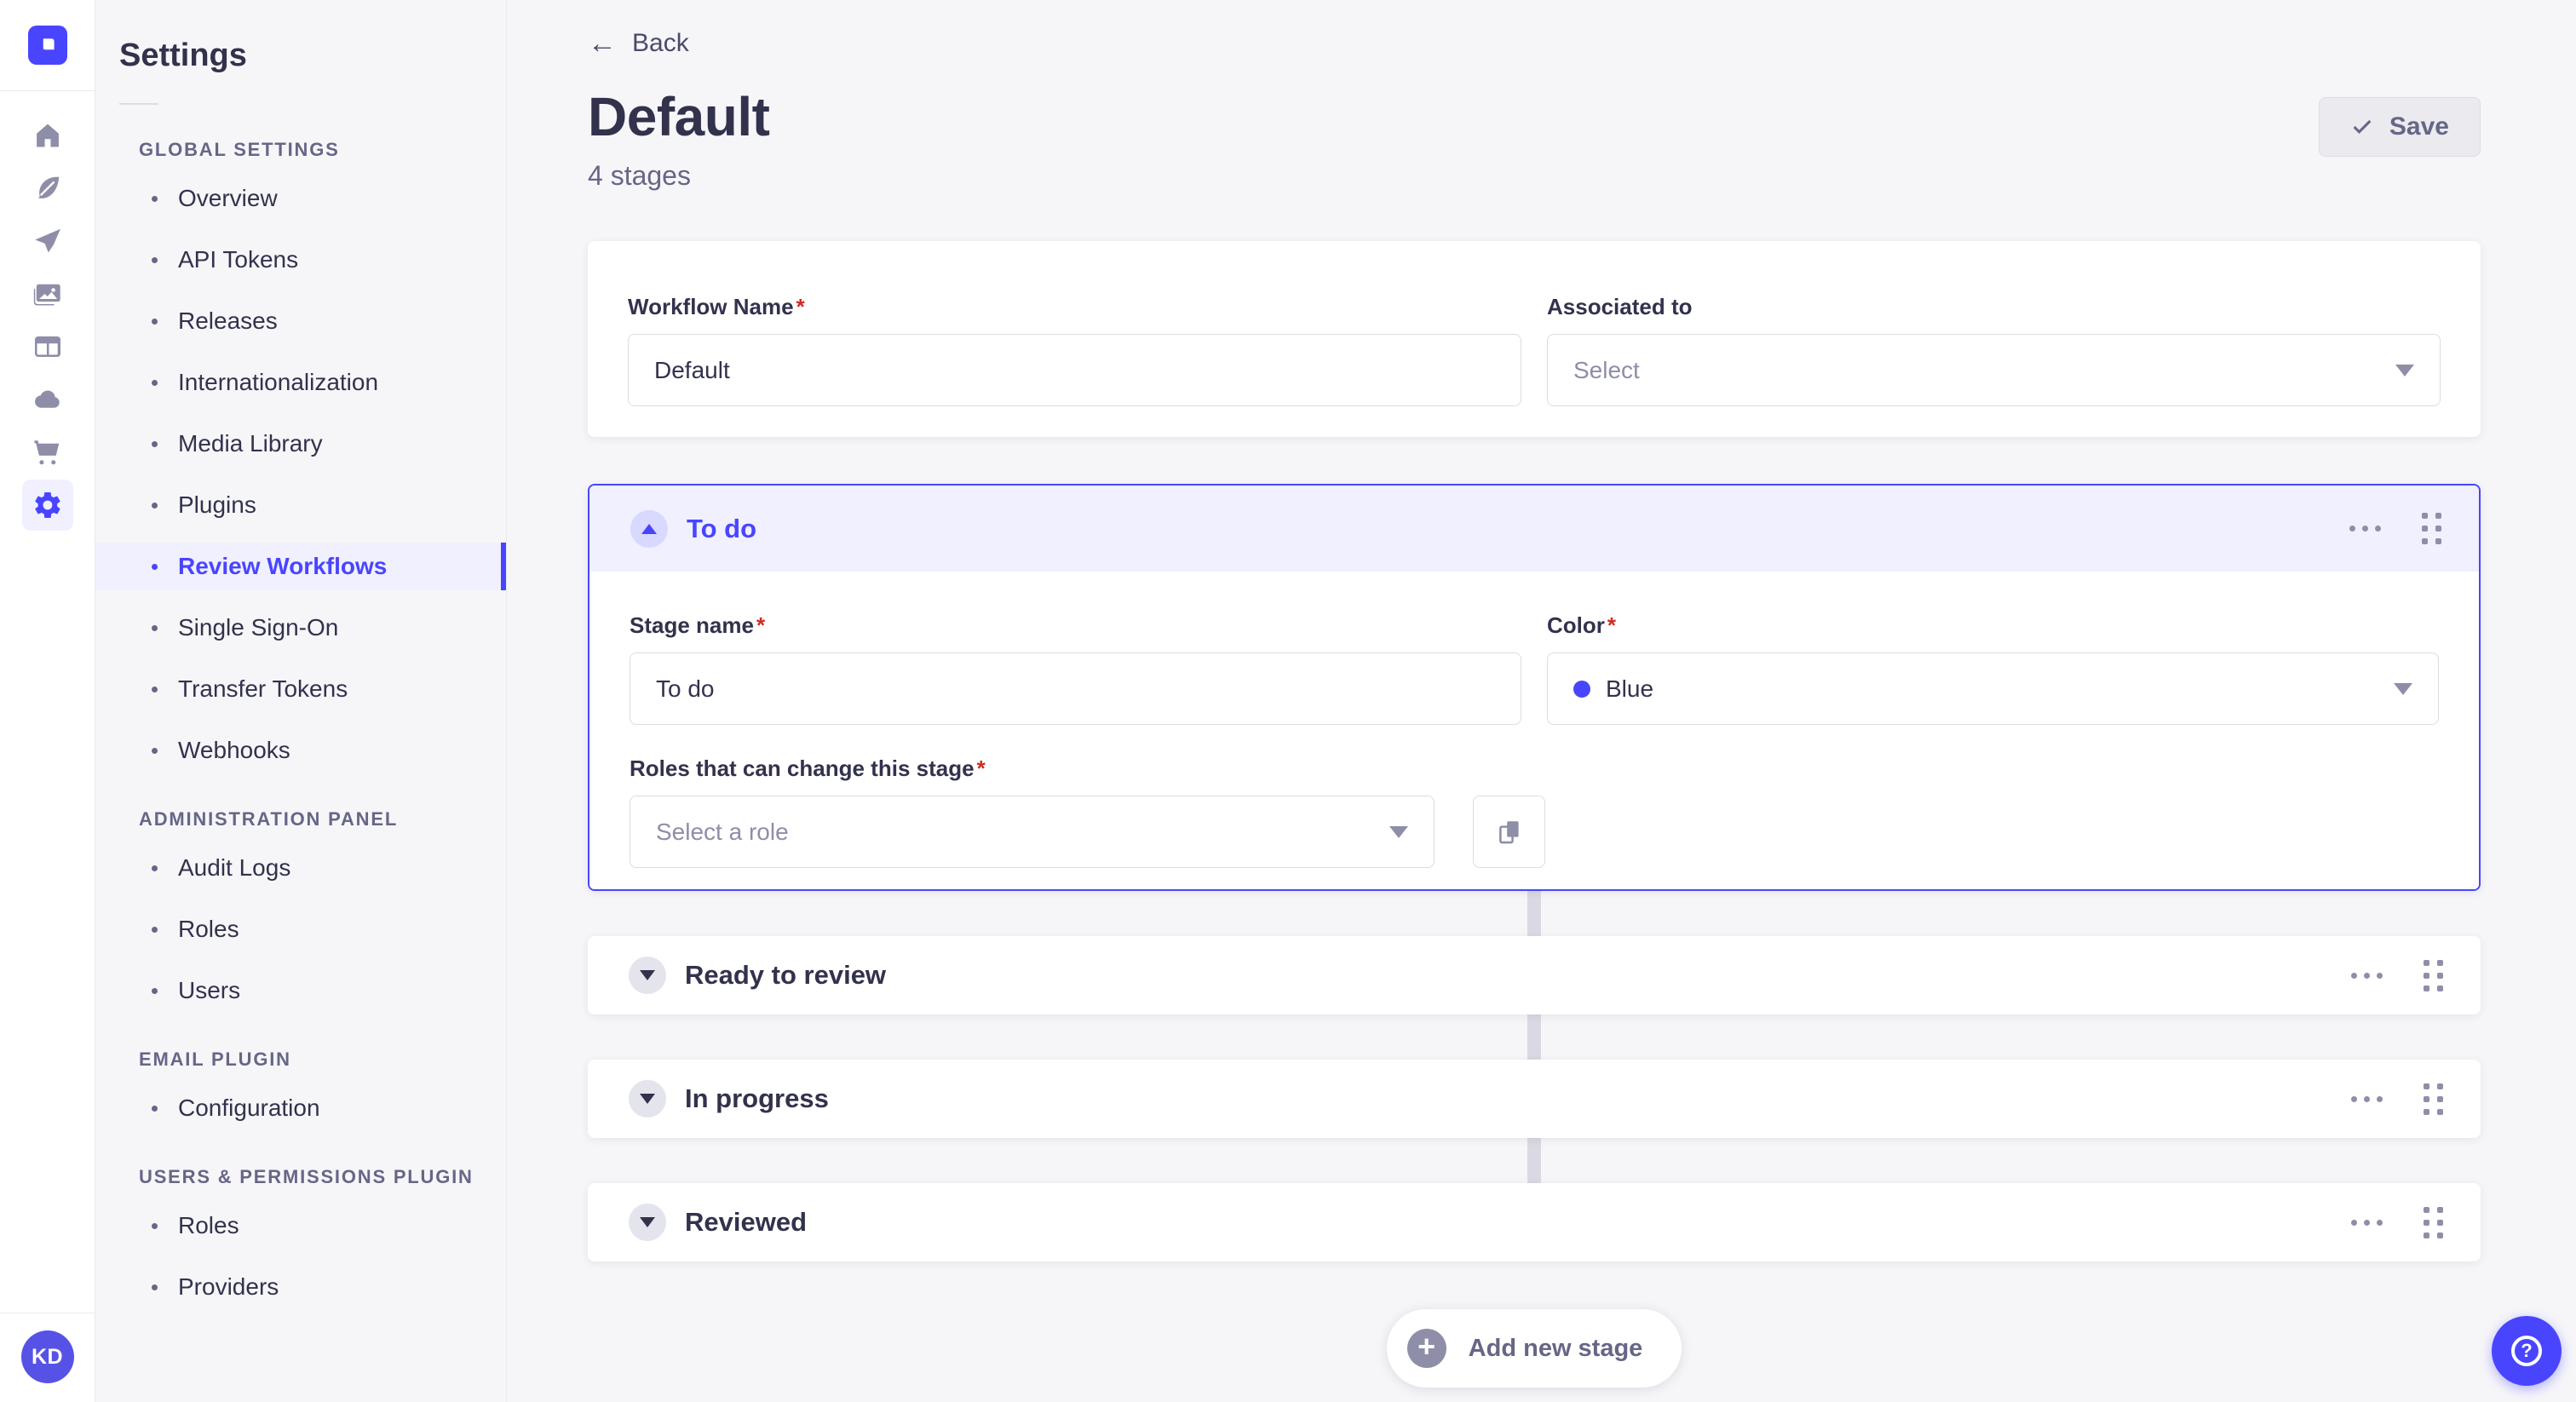 The height and width of the screenshot is (1402, 2576). What do you see at coordinates (301, 868) in the screenshot?
I see `sidebar-item: Audit Logs` at bounding box center [301, 868].